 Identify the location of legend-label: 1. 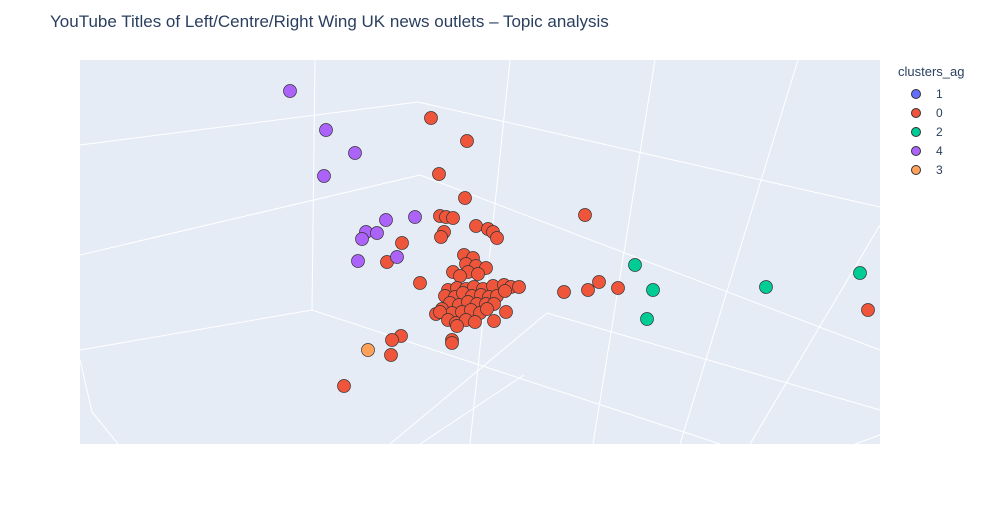
(939, 93).